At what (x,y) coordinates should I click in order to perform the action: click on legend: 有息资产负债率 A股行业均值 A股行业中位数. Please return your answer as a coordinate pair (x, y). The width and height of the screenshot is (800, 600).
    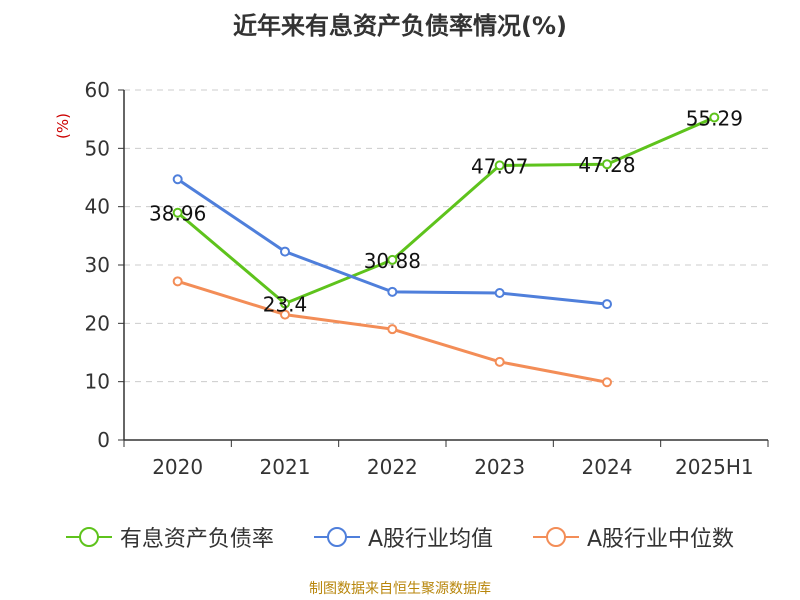
    Looking at the image, I should click on (400, 537).